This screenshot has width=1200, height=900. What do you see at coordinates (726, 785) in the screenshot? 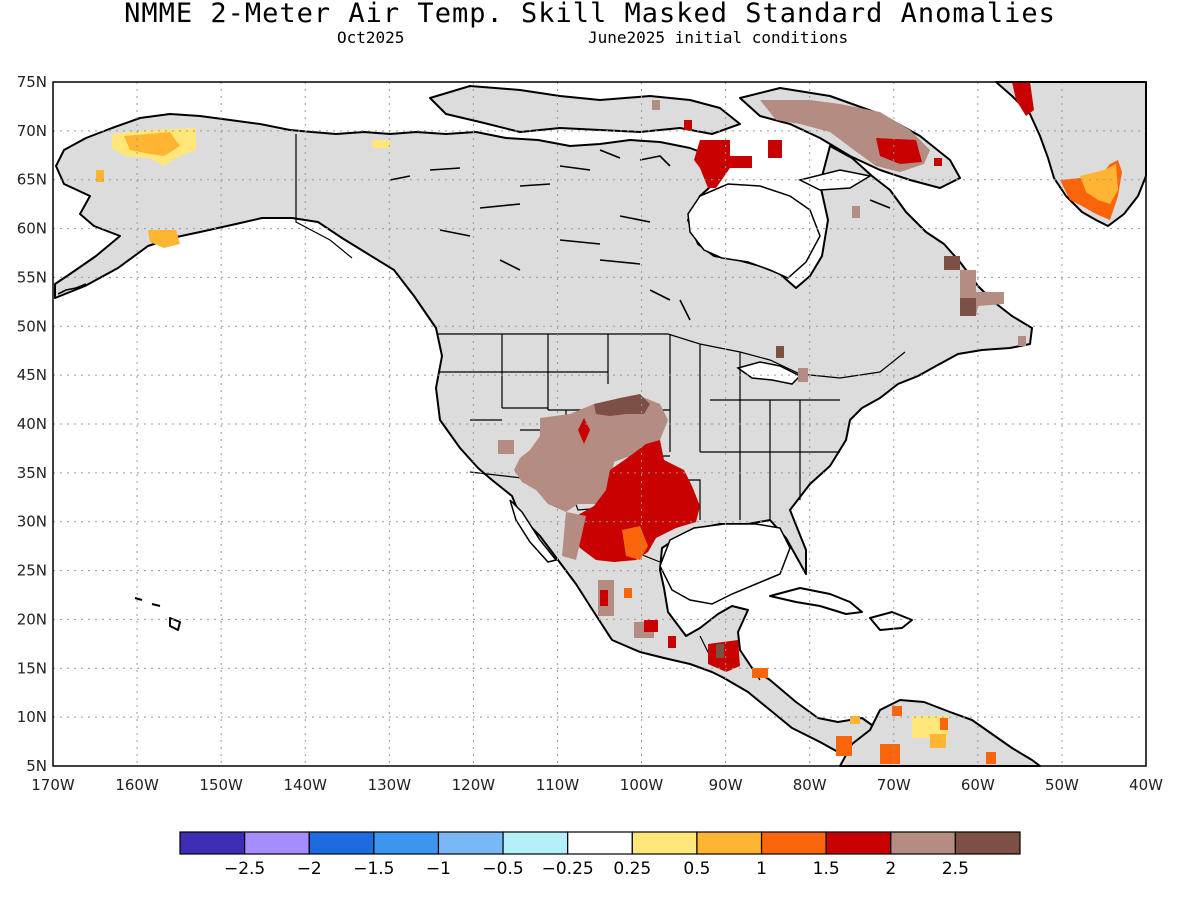
I see `lon-tick-label: 90W` at bounding box center [726, 785].